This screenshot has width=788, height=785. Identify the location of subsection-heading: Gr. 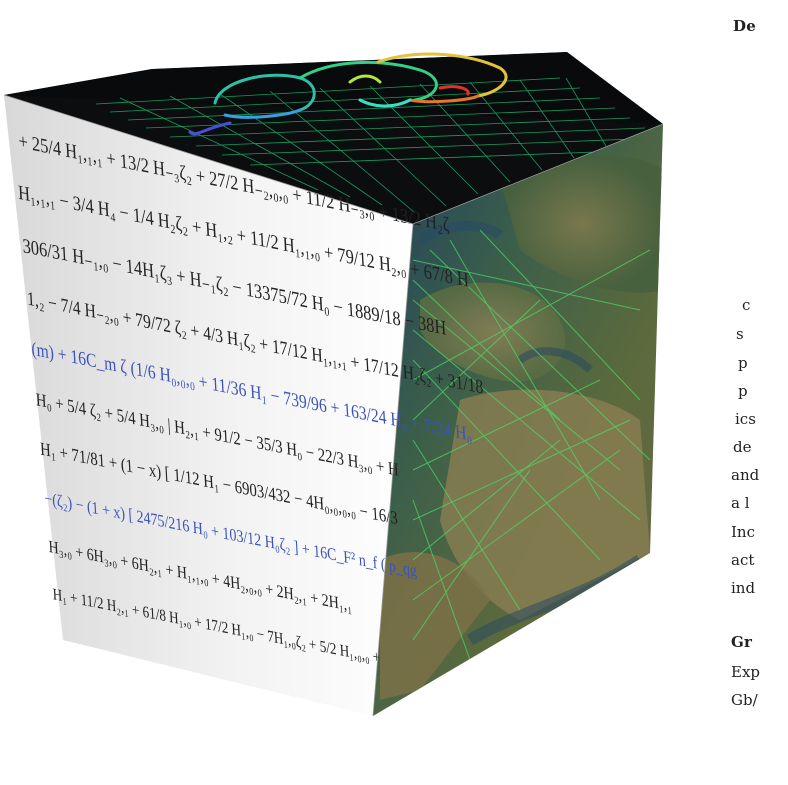
(742, 642).